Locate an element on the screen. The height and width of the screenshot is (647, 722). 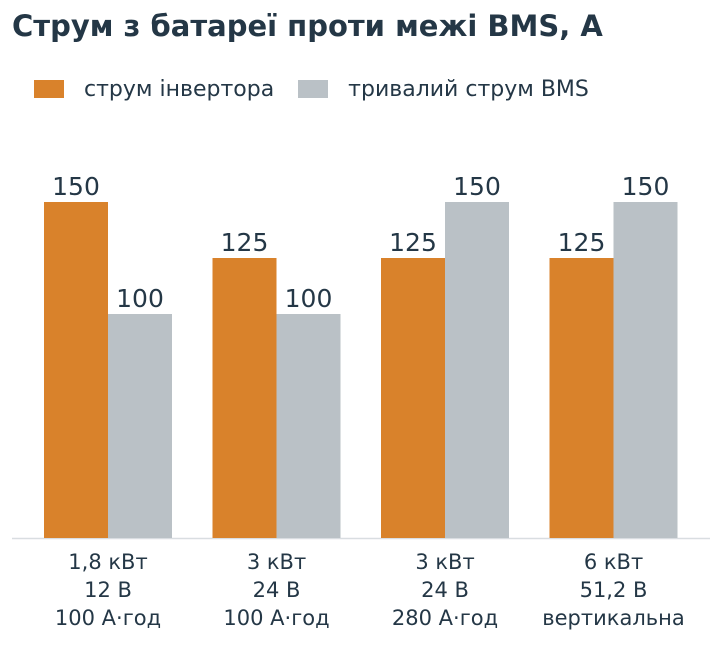
category-label-2-line-3: 100 А·год is located at coordinates (276, 618).